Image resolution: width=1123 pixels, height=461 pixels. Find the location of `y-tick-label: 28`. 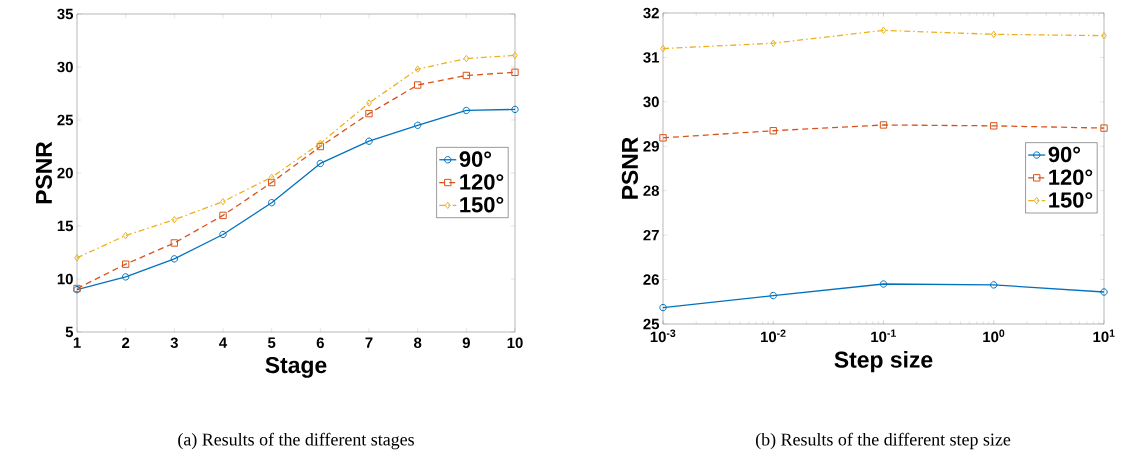

y-tick-label: 28 is located at coordinates (651, 190).